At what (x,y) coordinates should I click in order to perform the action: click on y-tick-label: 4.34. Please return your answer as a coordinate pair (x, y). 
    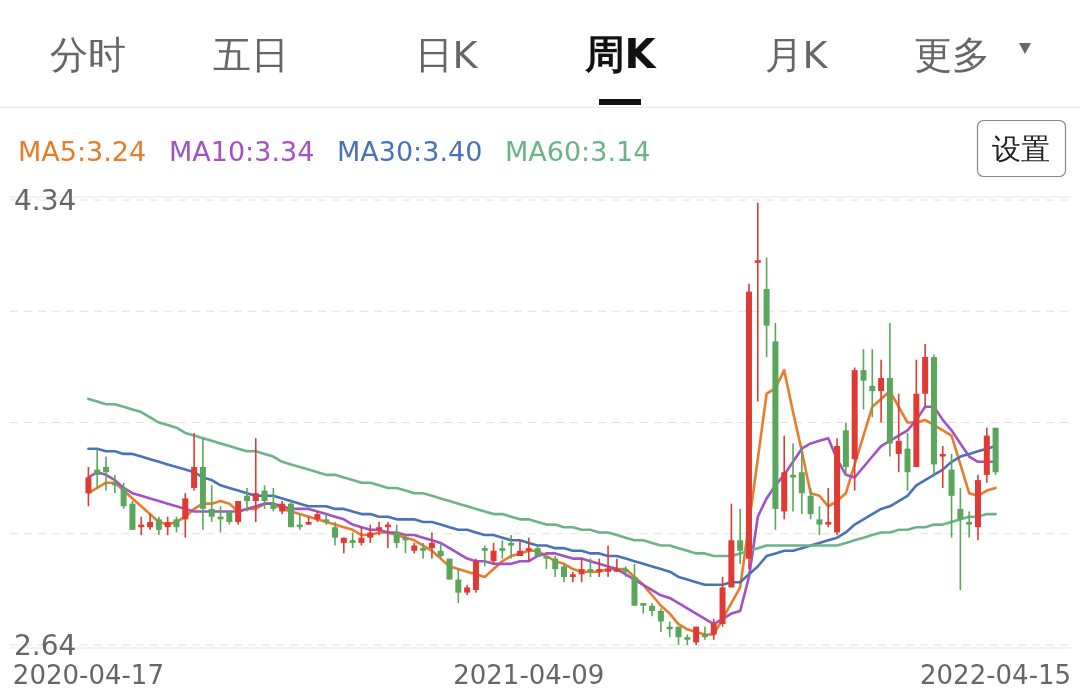
    Looking at the image, I should click on (45, 200).